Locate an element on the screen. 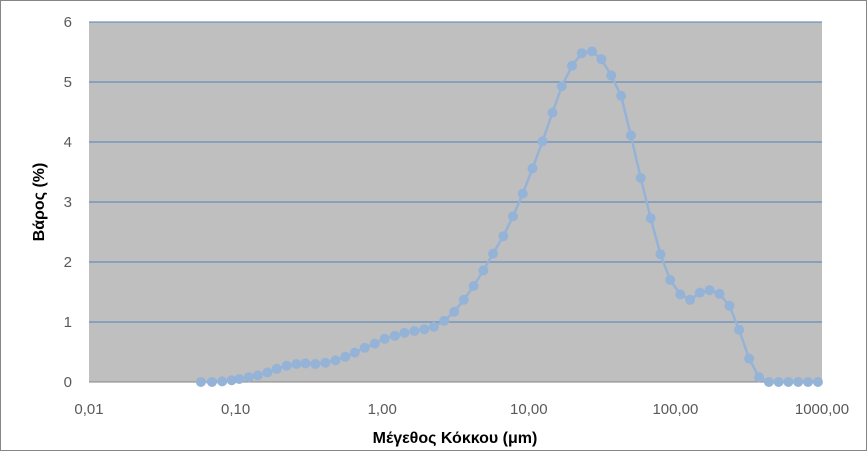 Image resolution: width=867 pixels, height=451 pixels. y-tick-label: 5 is located at coordinates (68, 82).